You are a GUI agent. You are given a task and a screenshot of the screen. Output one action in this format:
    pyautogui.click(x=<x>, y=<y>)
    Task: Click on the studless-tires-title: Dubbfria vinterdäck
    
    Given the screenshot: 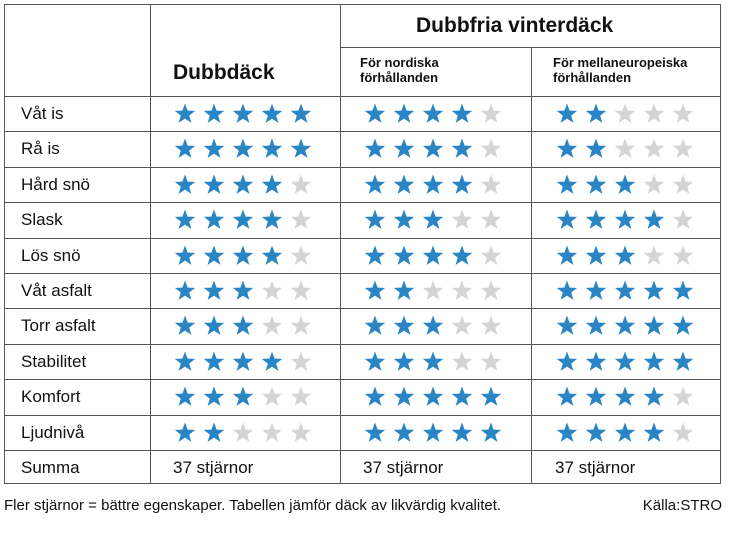 What is the action you would take?
    pyautogui.click(x=515, y=25)
    